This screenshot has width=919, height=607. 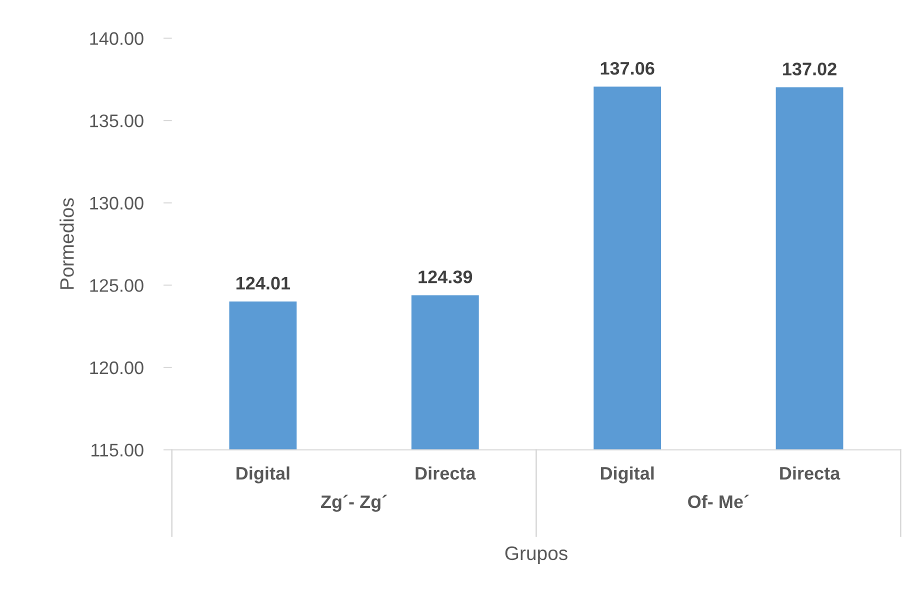 What do you see at coordinates (117, 38) in the screenshot?
I see `y-tick-label: 140.00` at bounding box center [117, 38].